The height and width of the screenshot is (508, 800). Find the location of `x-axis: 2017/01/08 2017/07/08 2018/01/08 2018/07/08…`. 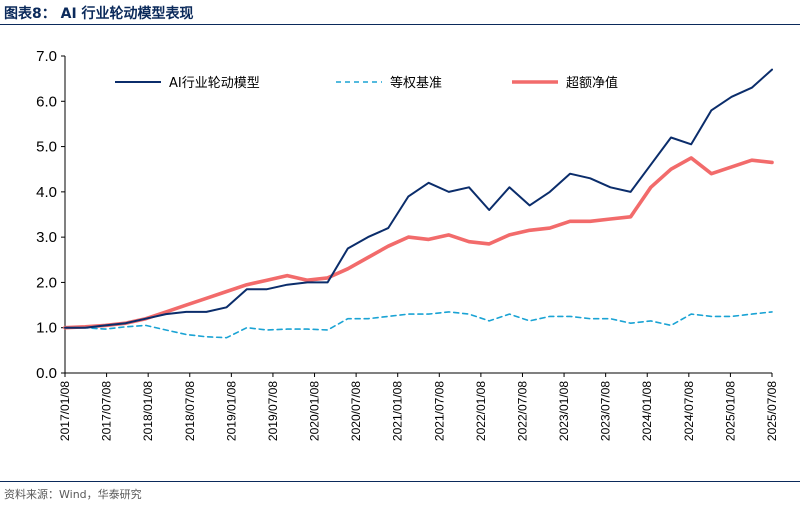

x-axis: 2017/01/08 2017/07/08 2018/01/08 2018/07/08… is located at coordinates (418, 406).